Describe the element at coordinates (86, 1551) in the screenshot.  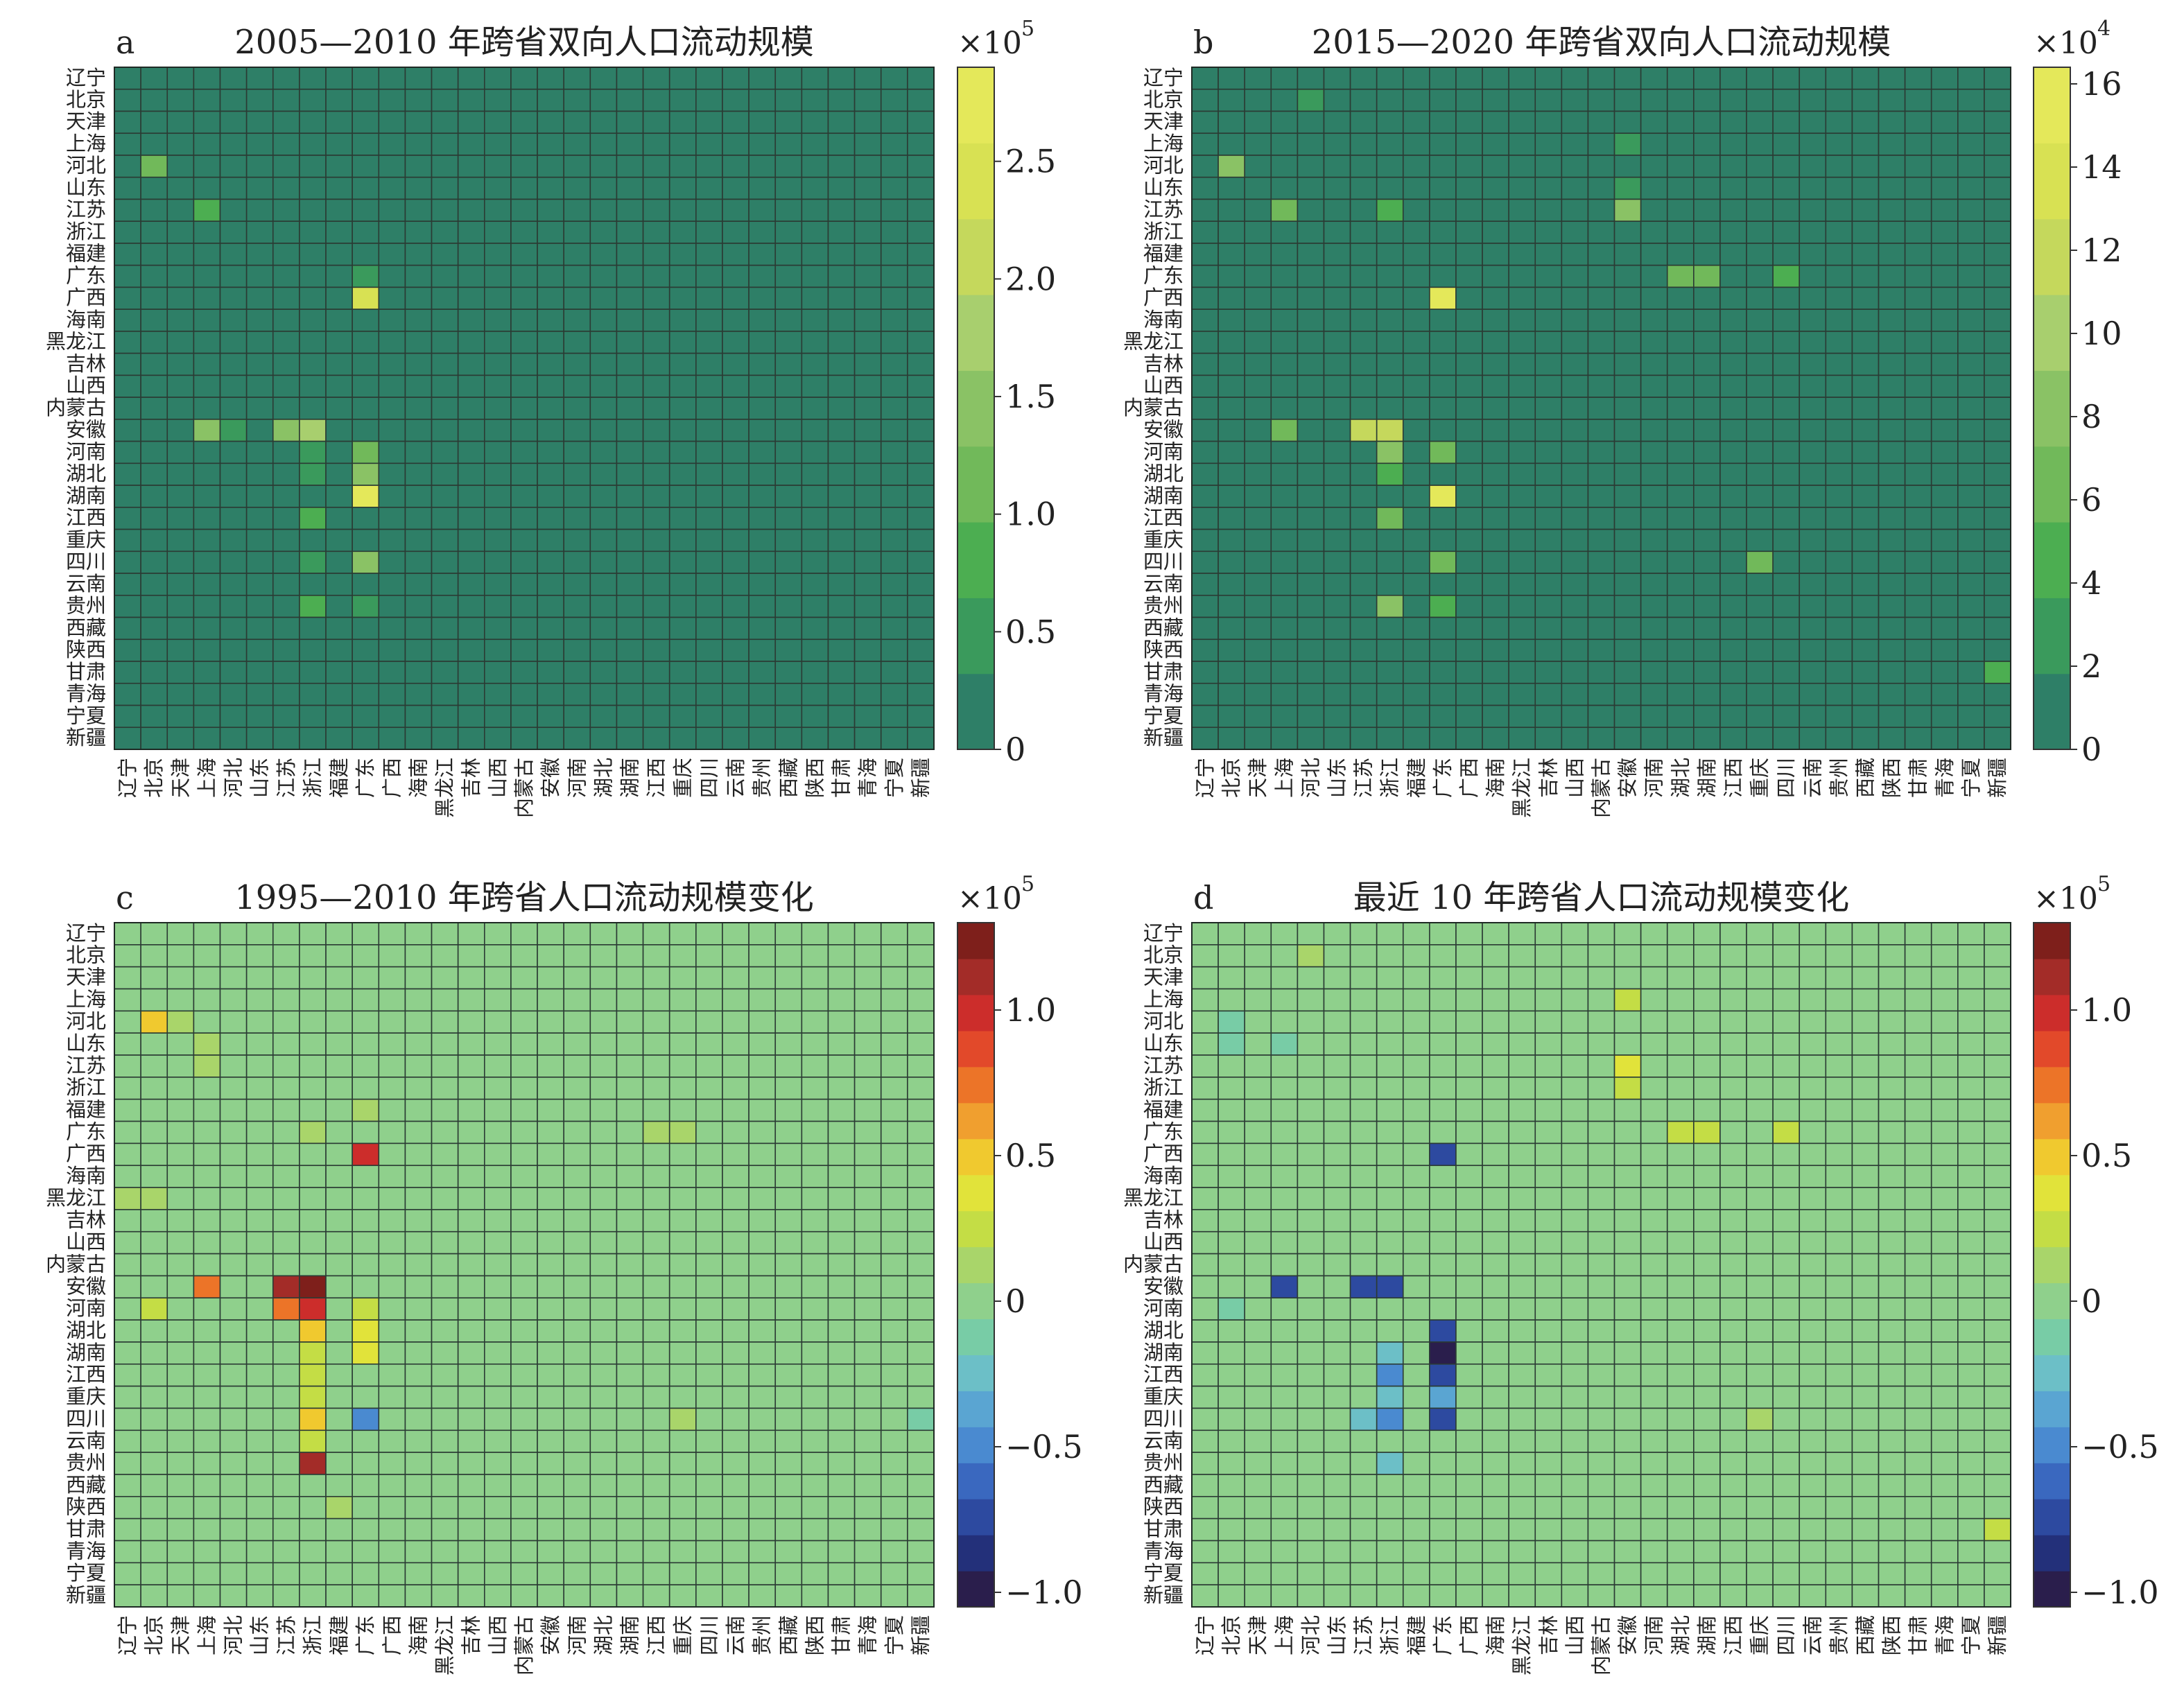
I see `y-tick-label: 青海` at that location.